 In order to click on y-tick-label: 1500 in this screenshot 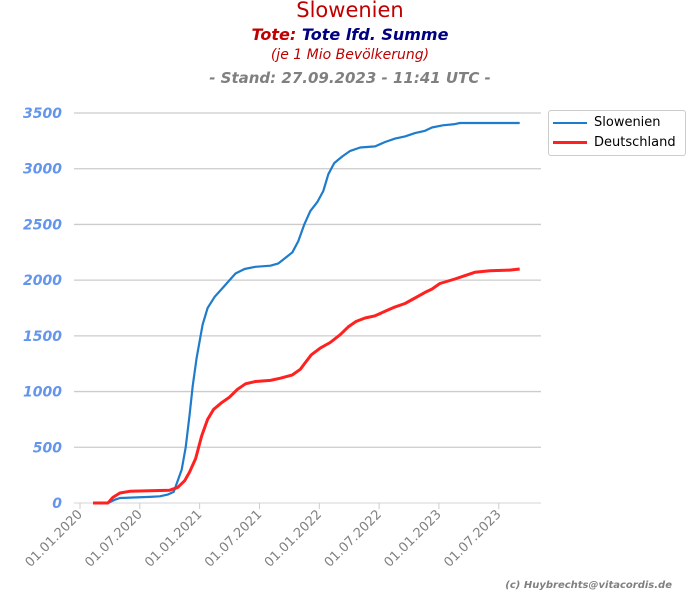, I will do `click(42, 337)`.